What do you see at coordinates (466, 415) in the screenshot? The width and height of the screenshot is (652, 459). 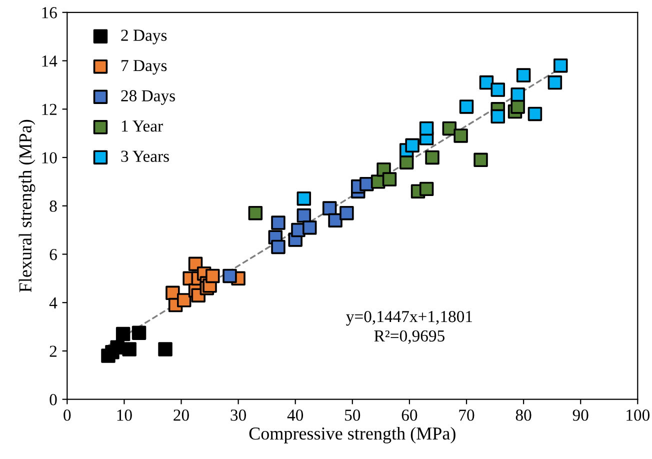 I see `x-tick-label: 70` at bounding box center [466, 415].